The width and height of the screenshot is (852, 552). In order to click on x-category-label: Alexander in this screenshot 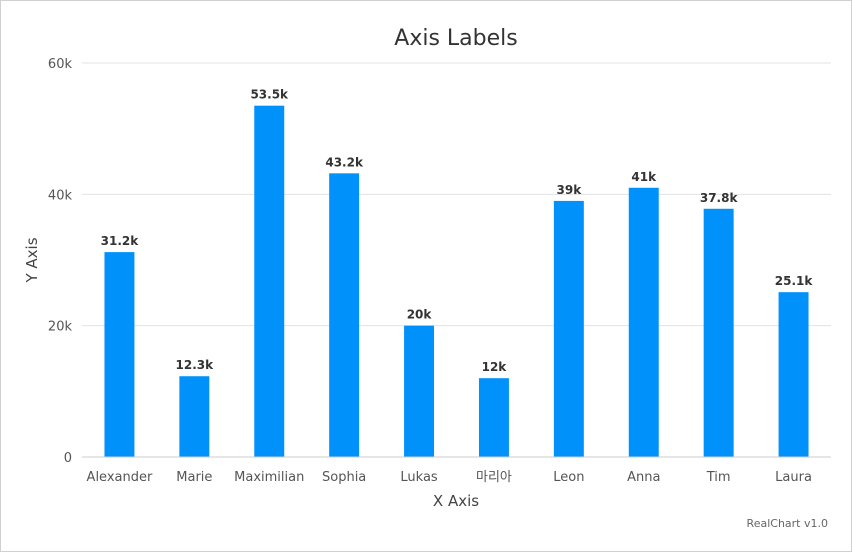, I will do `click(120, 477)`.